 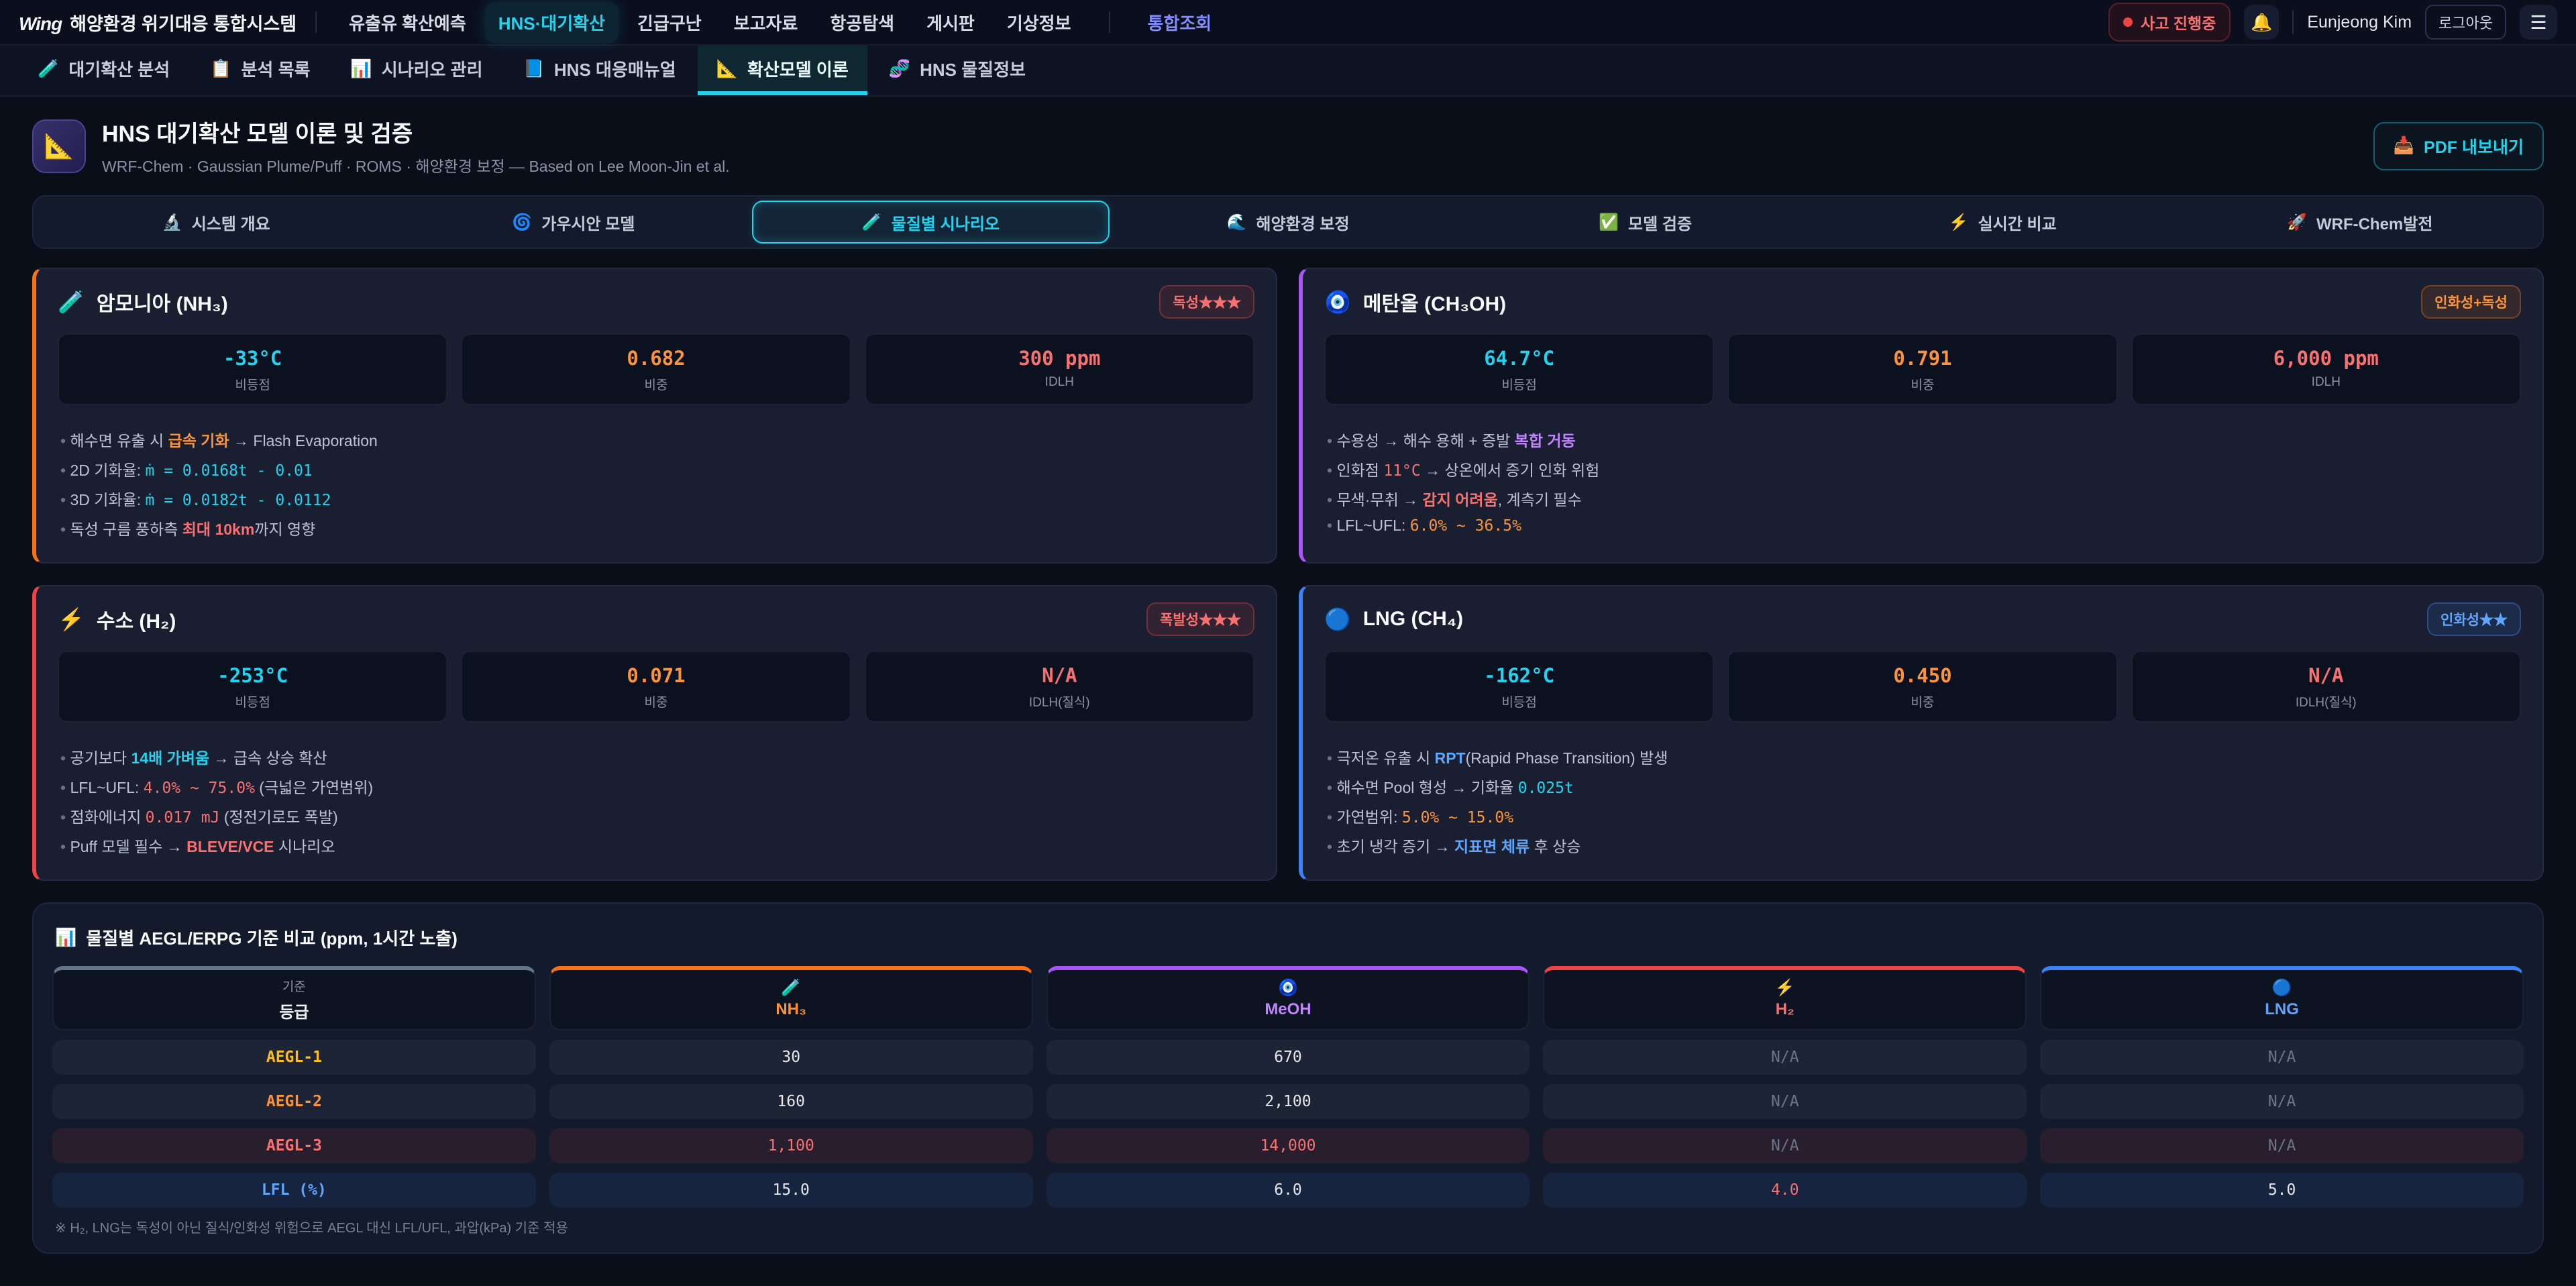 I want to click on stat-value: -253°C, so click(x=252, y=675).